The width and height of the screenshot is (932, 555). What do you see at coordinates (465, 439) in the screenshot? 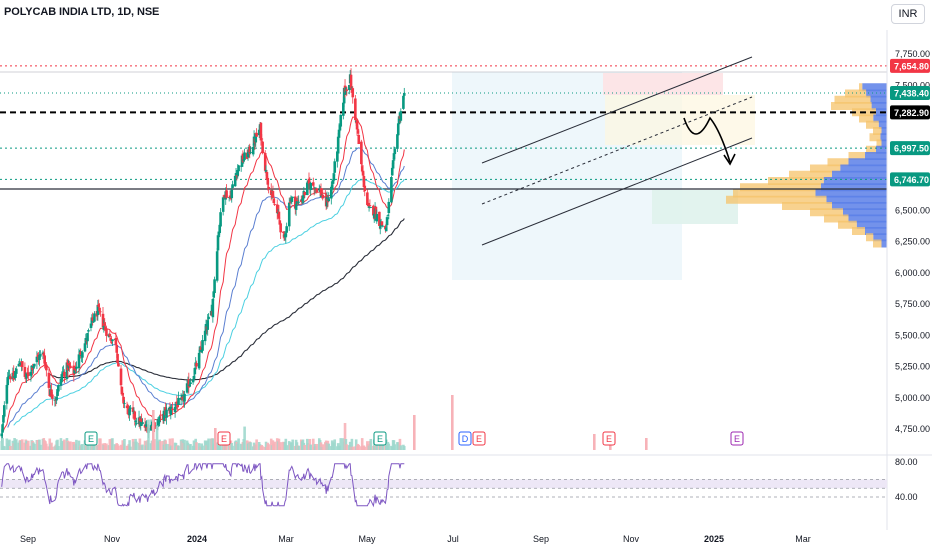
I see `dividend-marker-label: D` at bounding box center [465, 439].